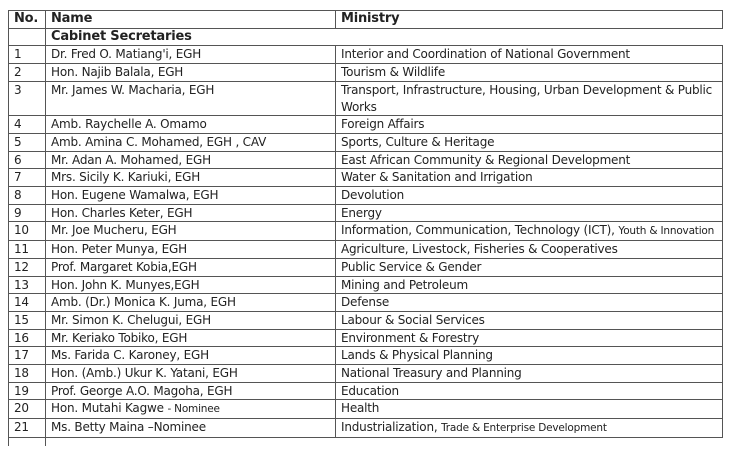 Image resolution: width=731 pixels, height=463 pixels. Describe the element at coordinates (128, 427) in the screenshot. I see `person-name: Ms. Betty Maina –Nominee` at that location.